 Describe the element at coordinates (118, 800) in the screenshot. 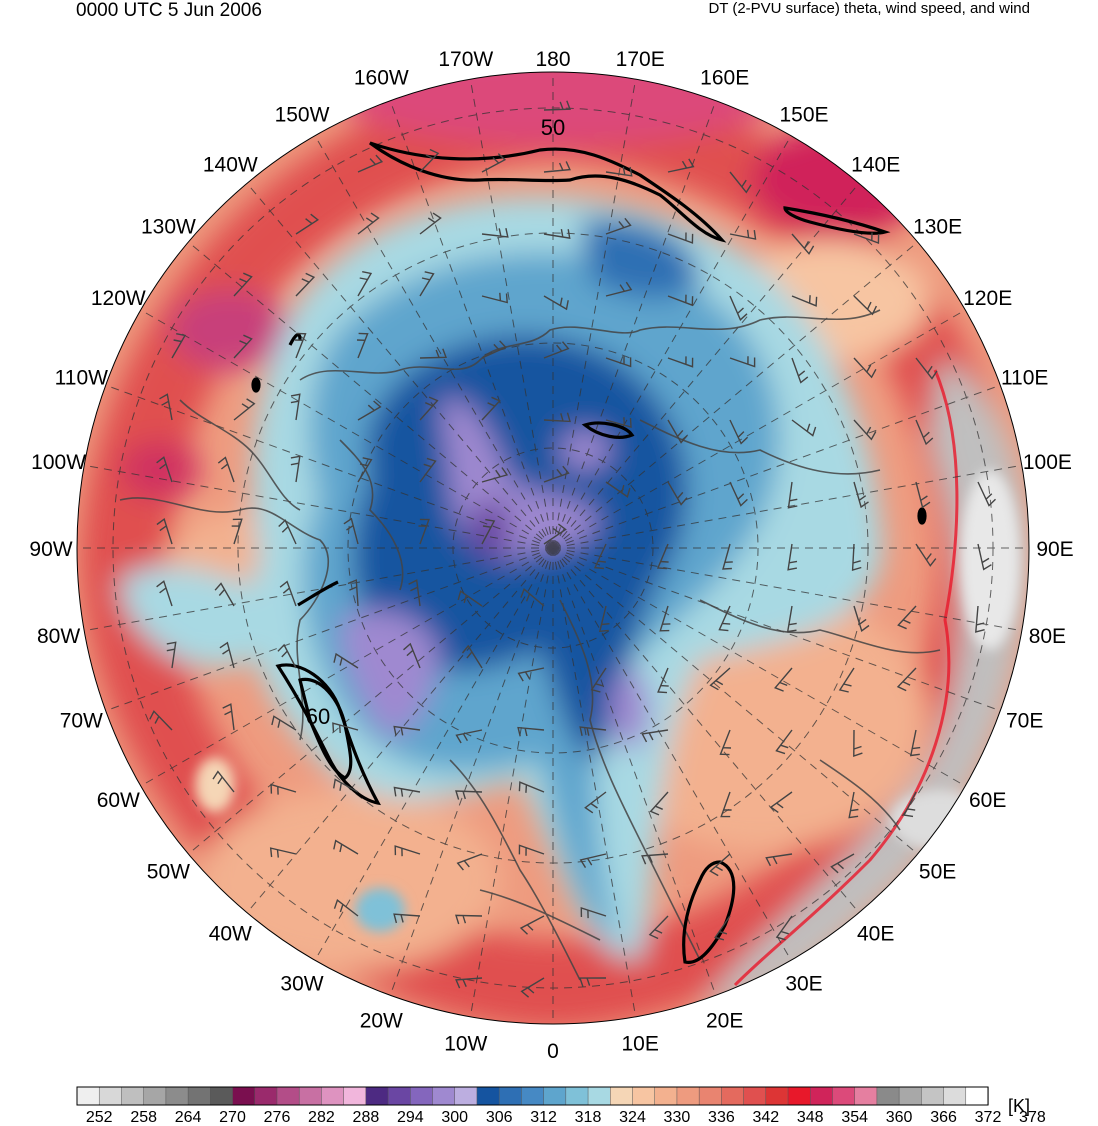

I see `longitude-label: 60W` at that location.